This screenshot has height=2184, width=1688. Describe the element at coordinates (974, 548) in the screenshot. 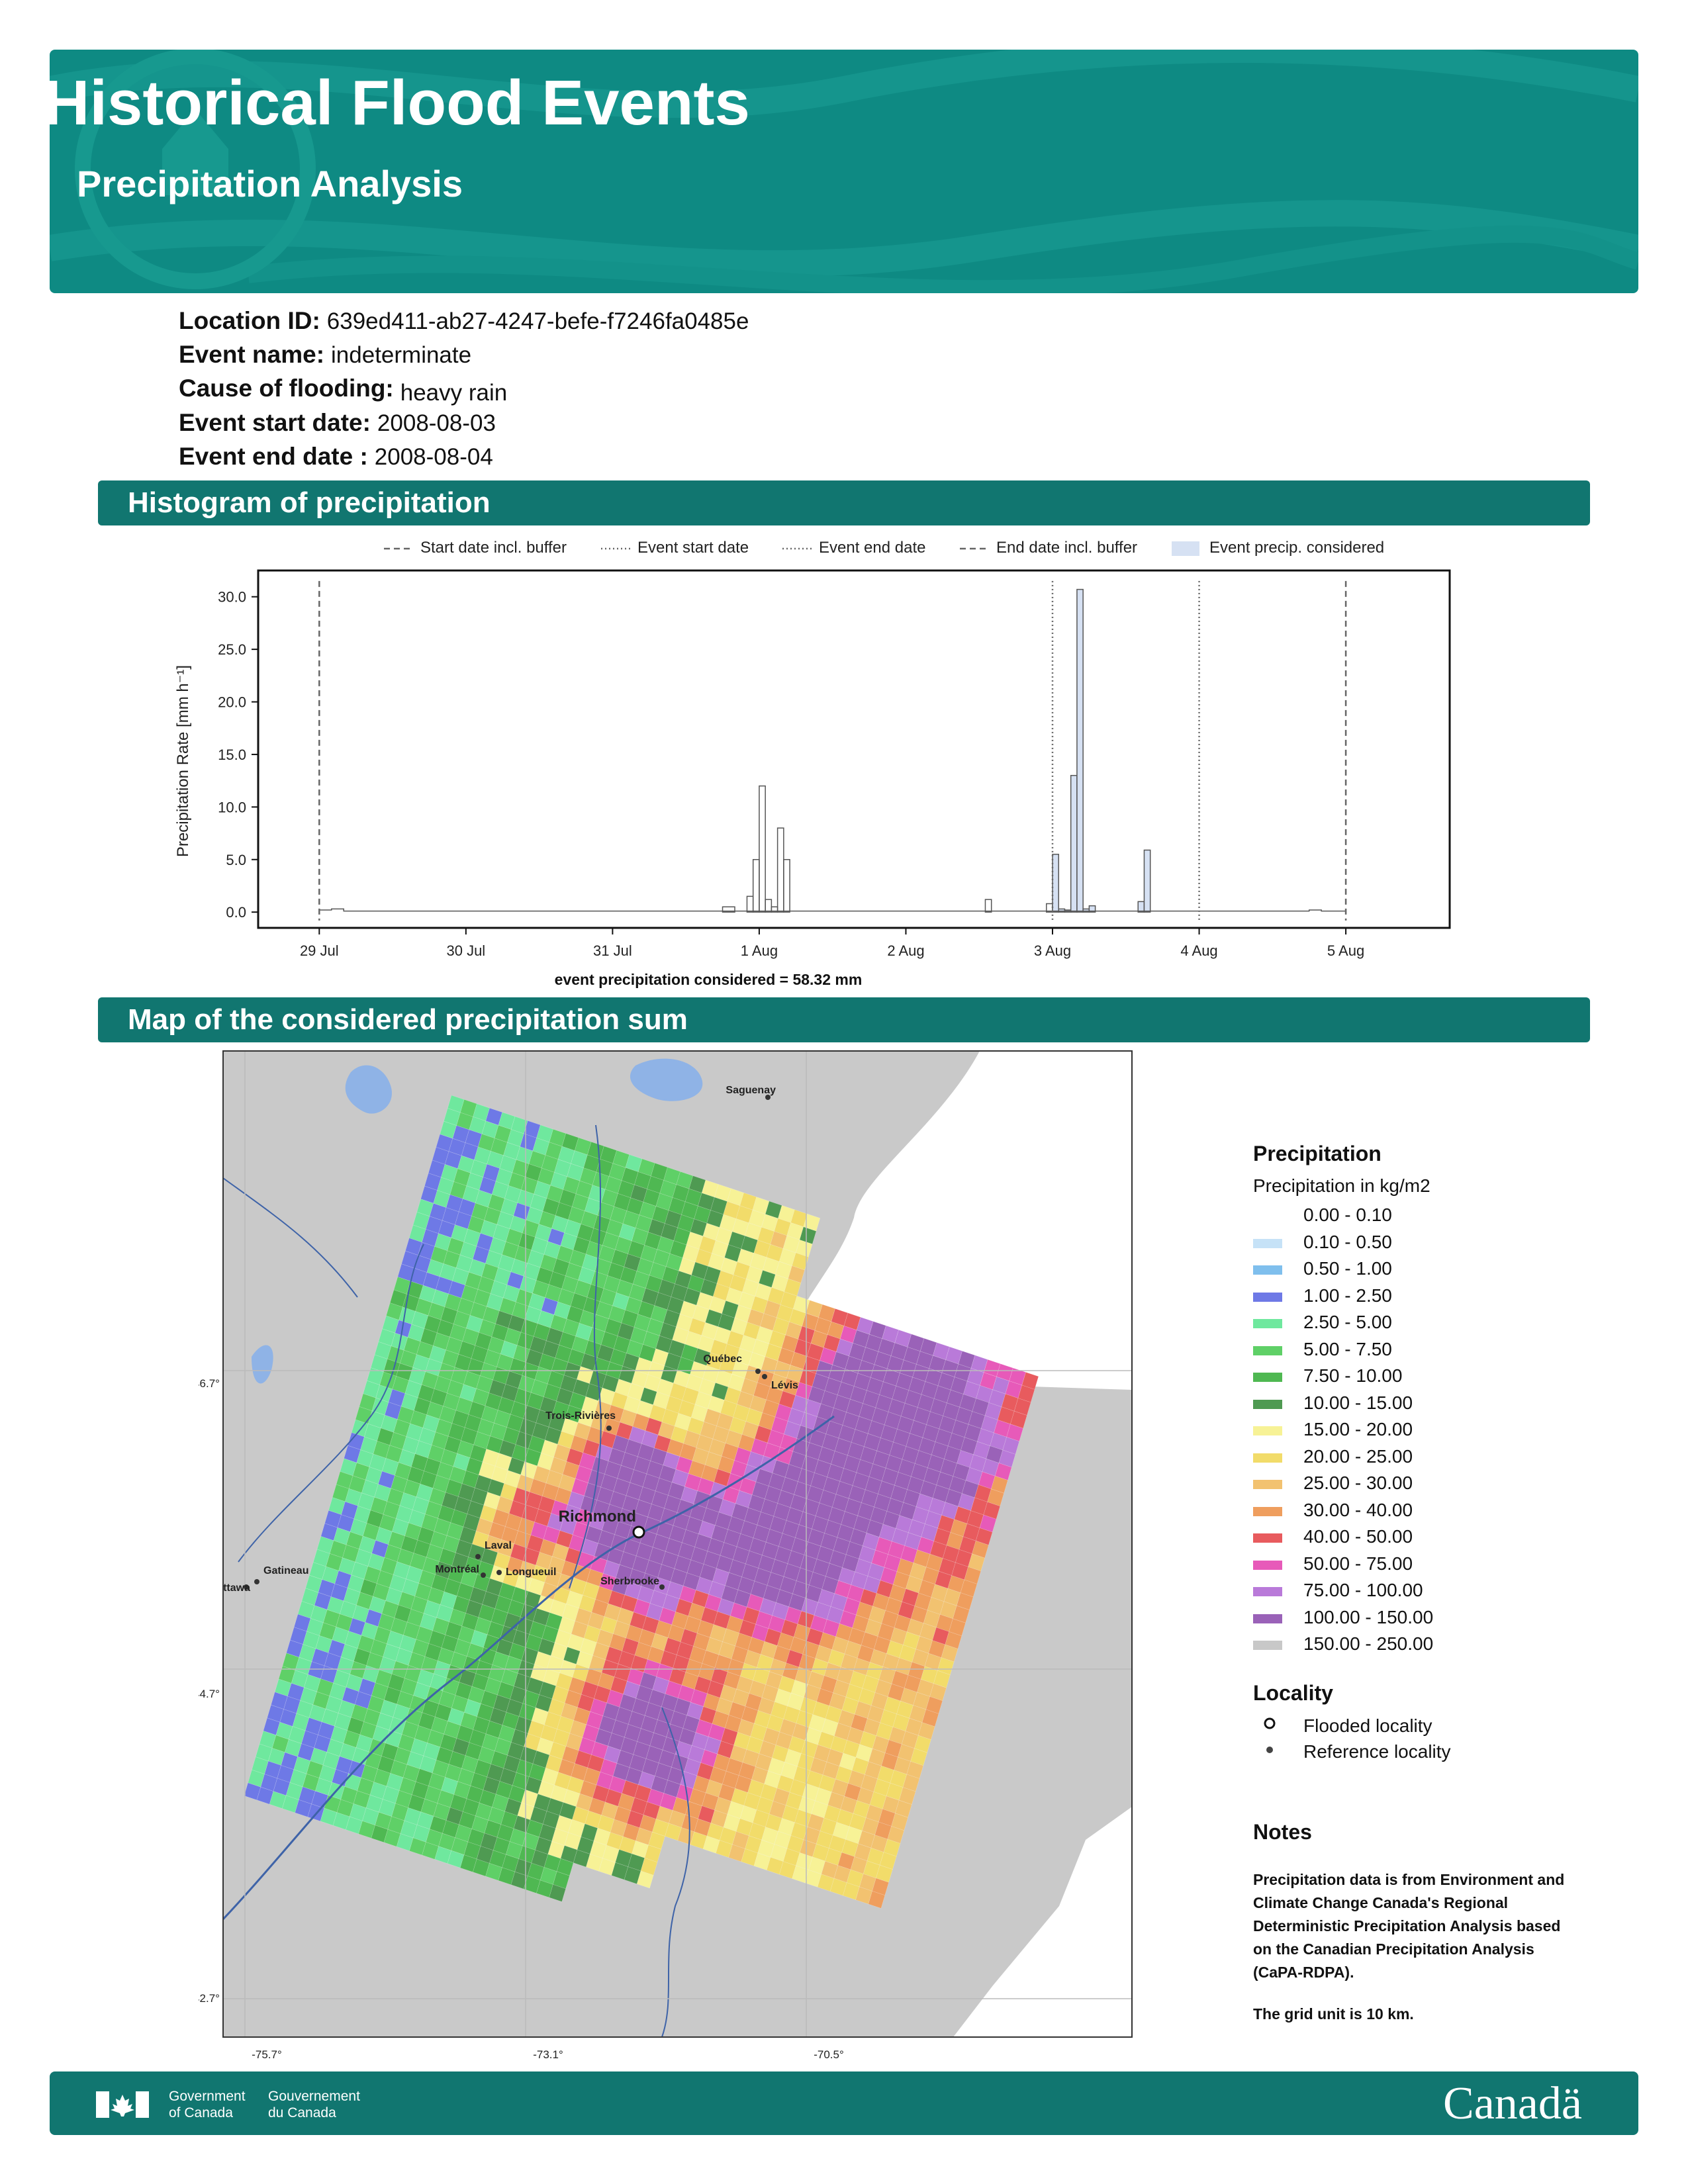

I see `legend-buffer-end-swatch` at that location.